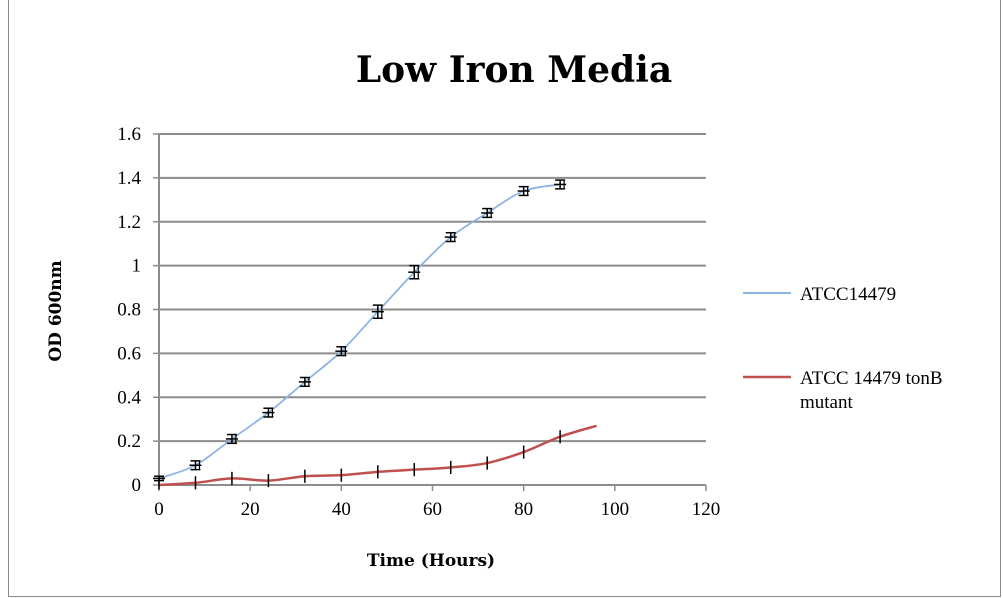  What do you see at coordinates (706, 509) in the screenshot?
I see `x-tick-label: 120` at bounding box center [706, 509].